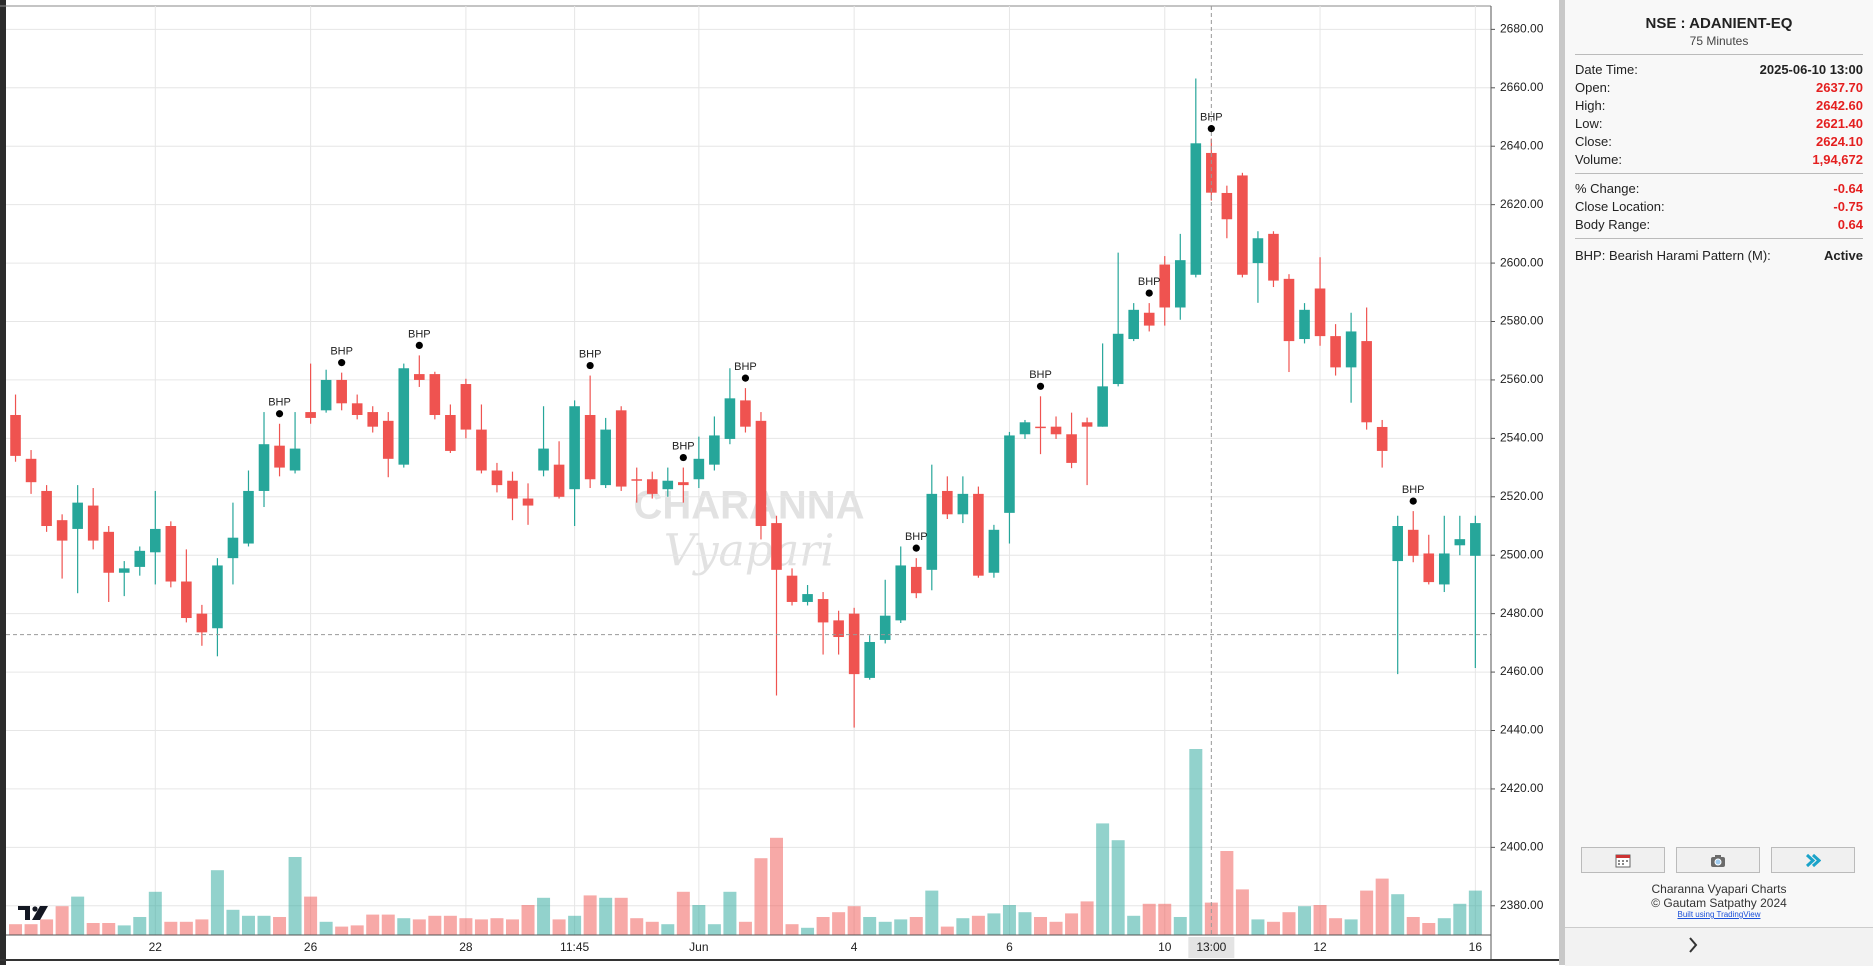 The width and height of the screenshot is (1873, 969). What do you see at coordinates (748, 506) in the screenshot?
I see `watermark-text: CHARANNA` at bounding box center [748, 506].